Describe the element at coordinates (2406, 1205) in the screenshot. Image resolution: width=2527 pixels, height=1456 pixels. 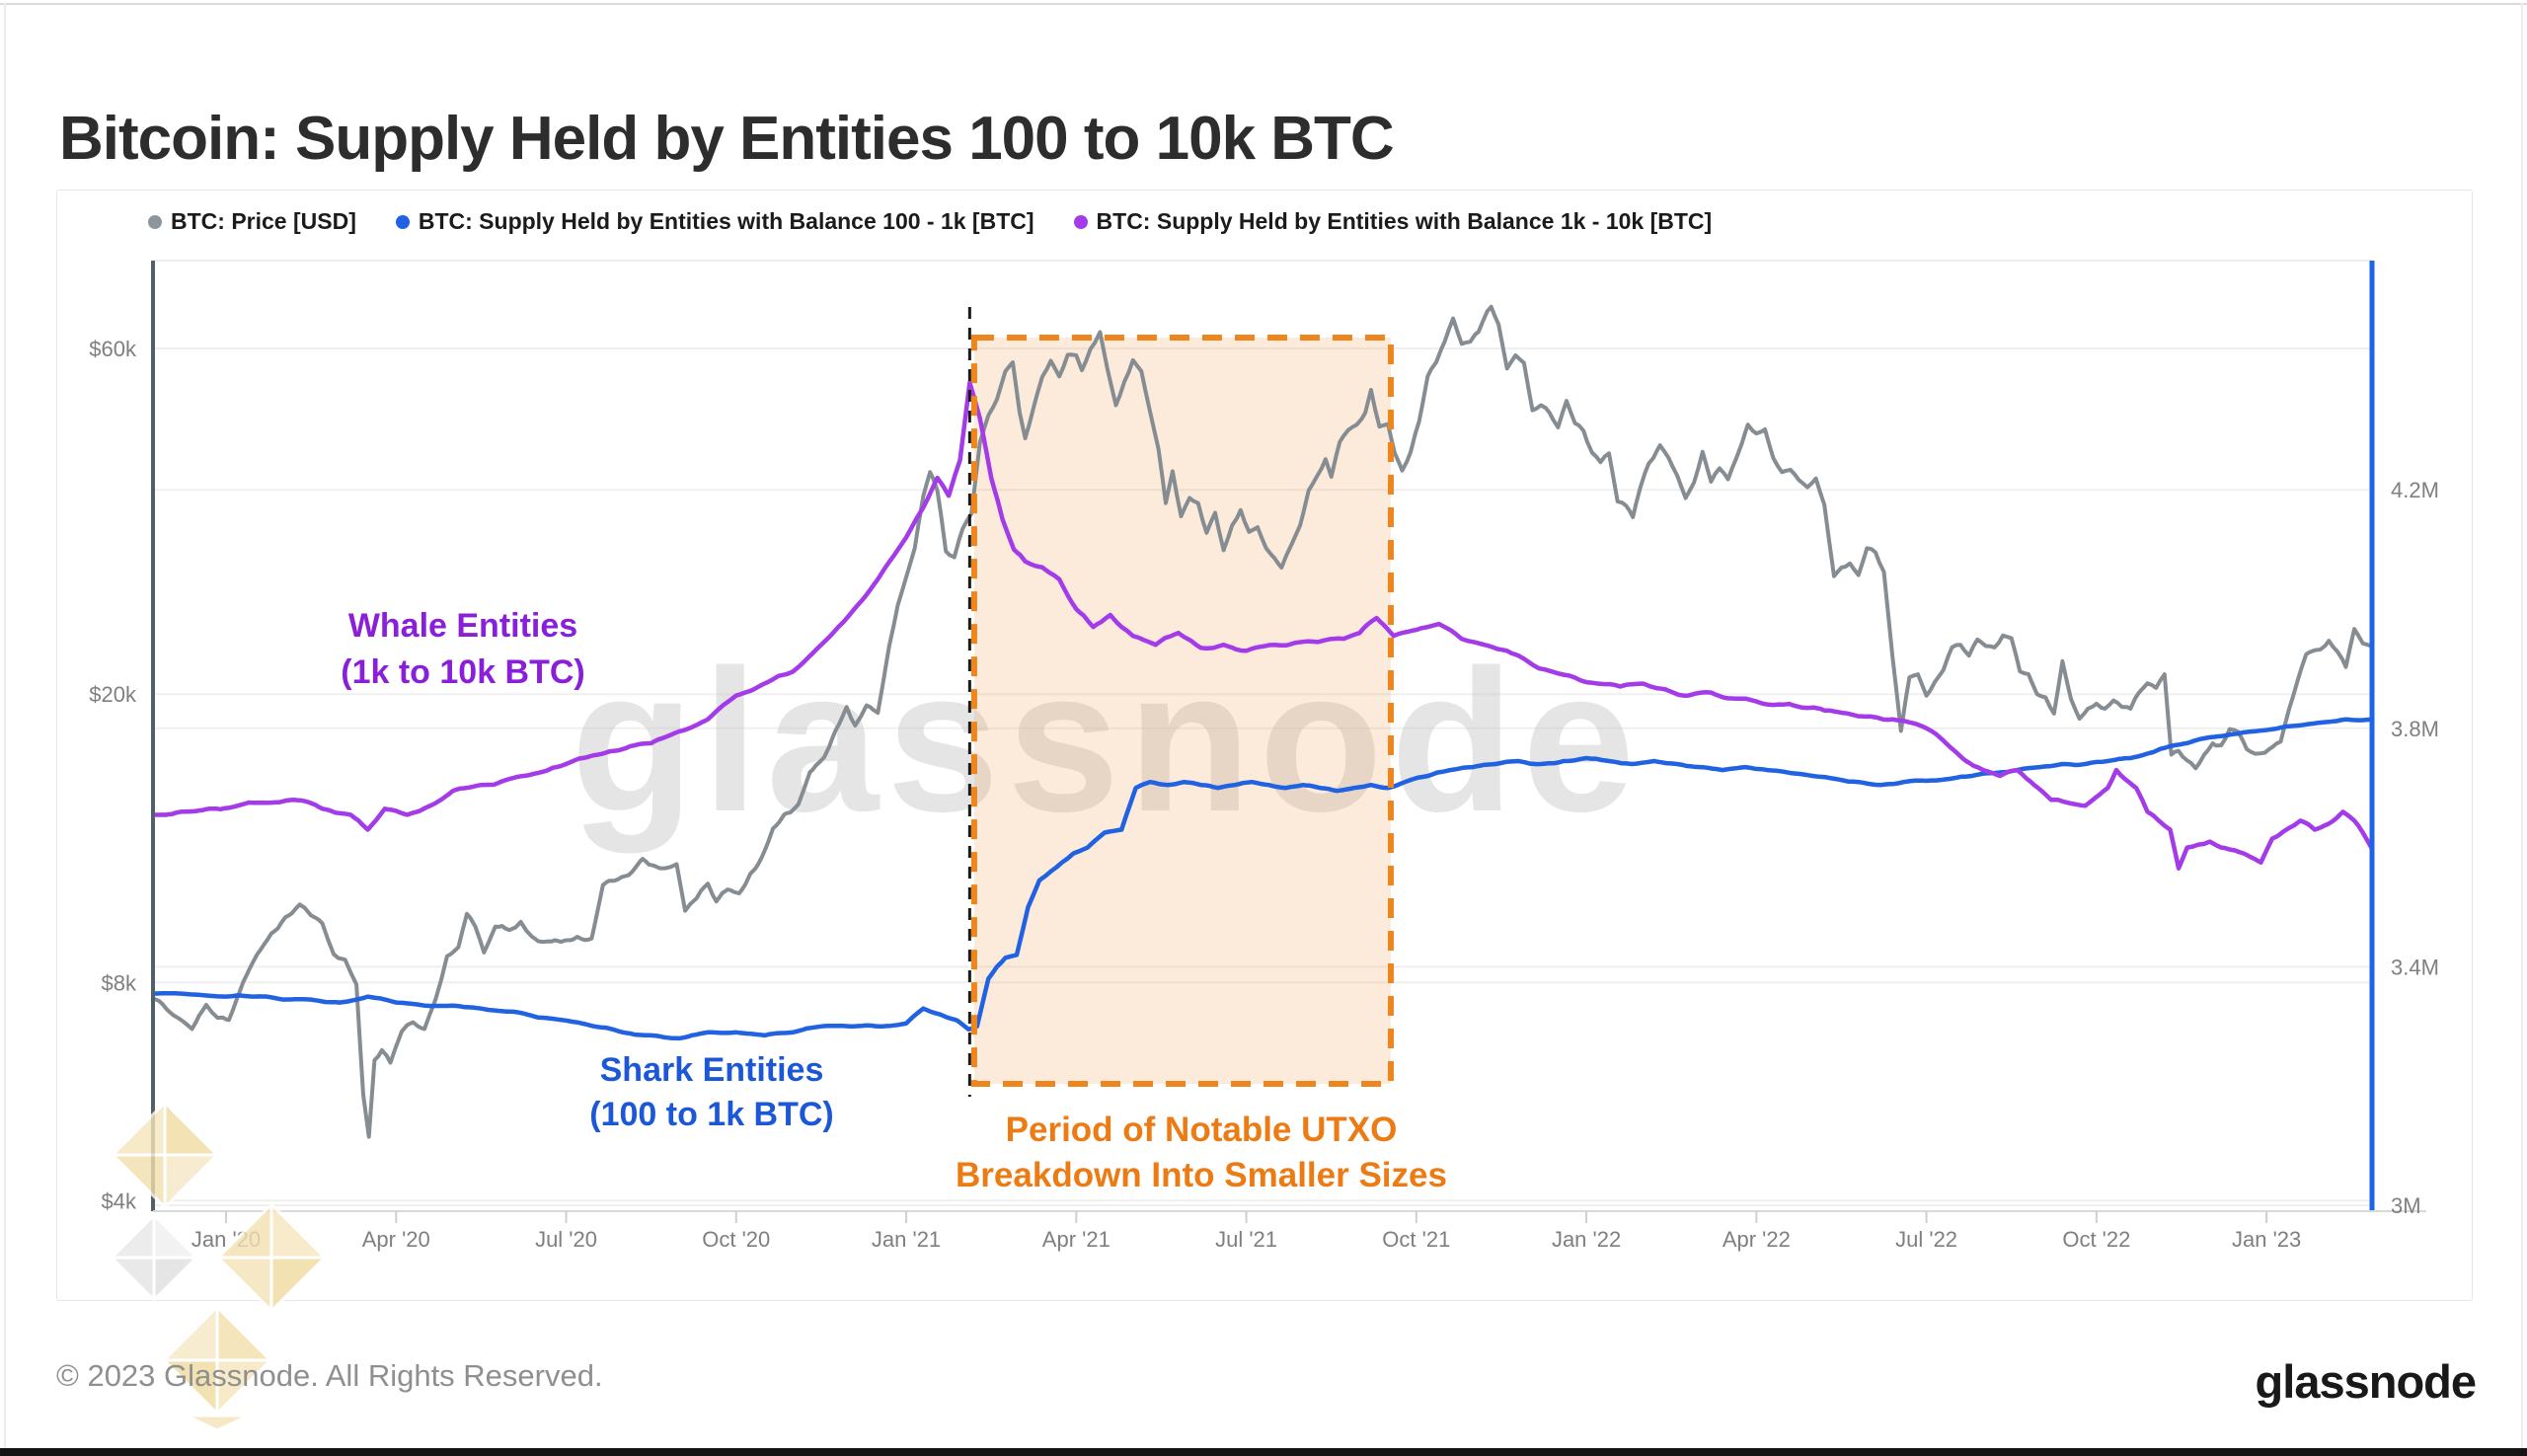
I see `right-axis-tick-label: 3M` at that location.